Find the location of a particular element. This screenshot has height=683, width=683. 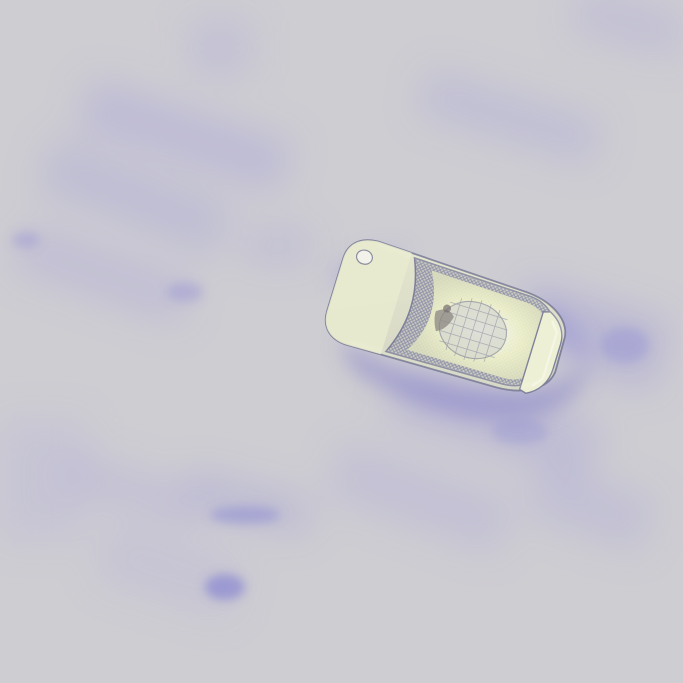

boat is located at coordinates (445, 316).